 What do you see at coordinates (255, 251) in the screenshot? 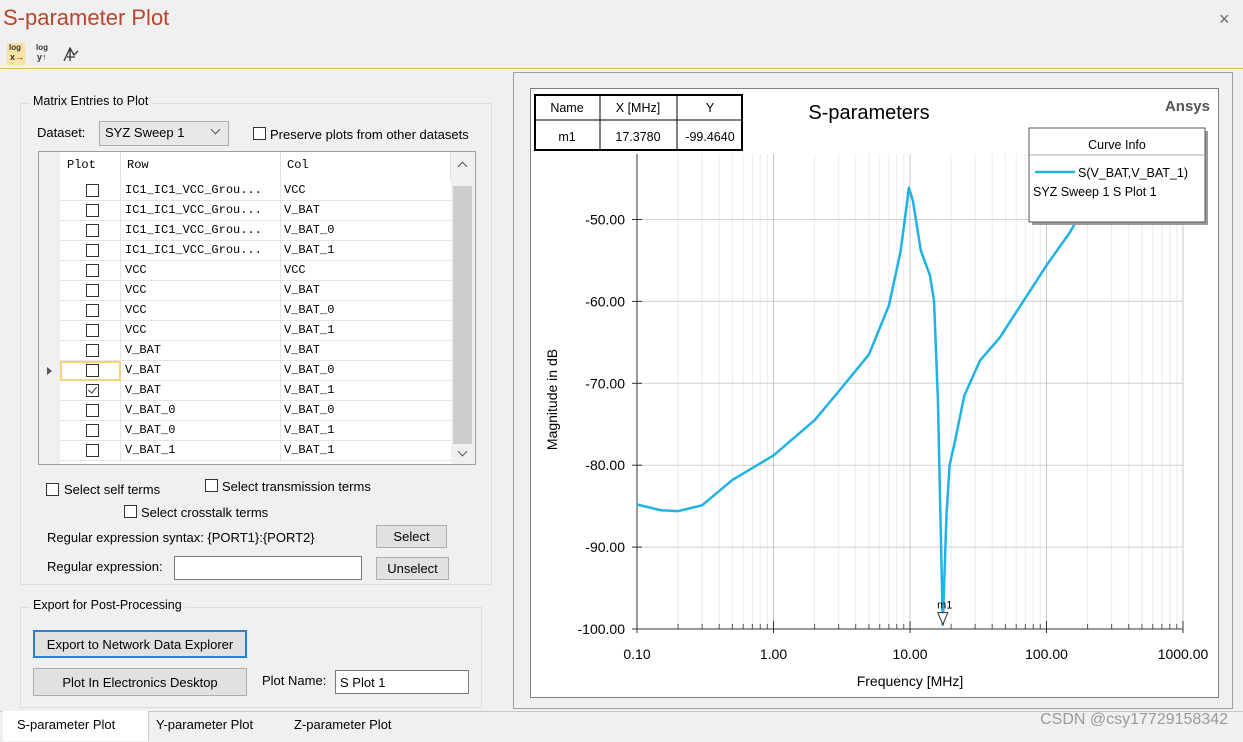
I see `table-row: IC1_IC1_VCC_Grou... V_BAT_1` at bounding box center [255, 251].